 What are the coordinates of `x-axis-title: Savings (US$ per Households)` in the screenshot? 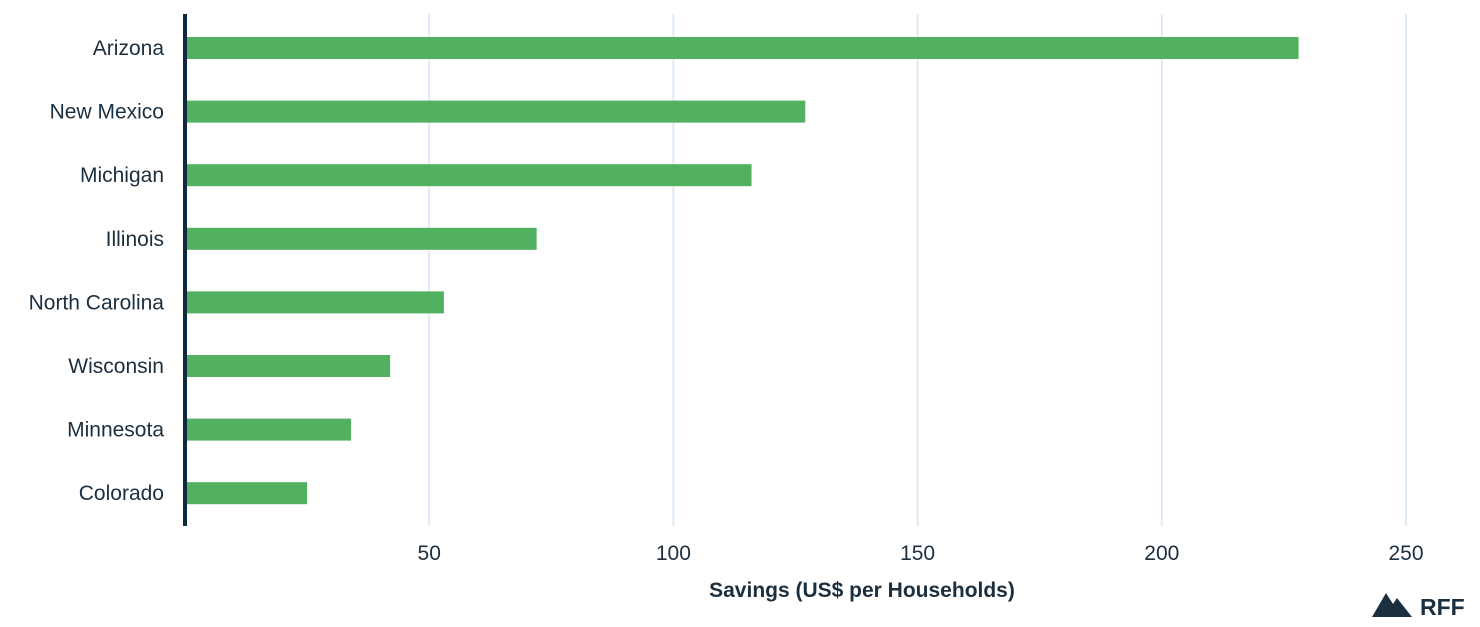 It's located at (862, 590).